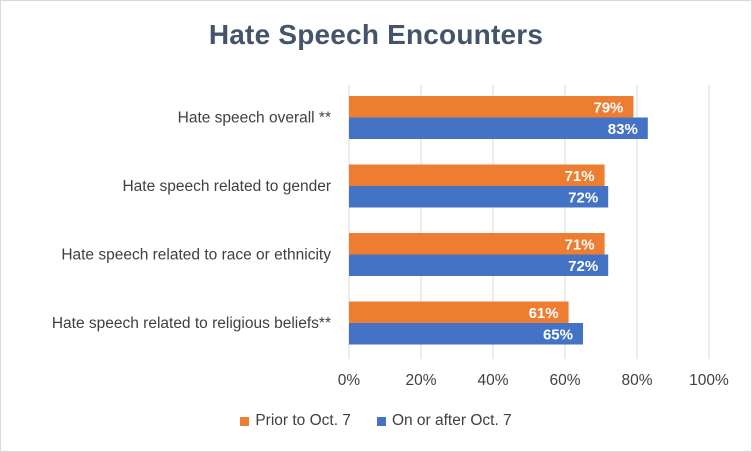  I want to click on x-tick-label: 20%, so click(420, 380).